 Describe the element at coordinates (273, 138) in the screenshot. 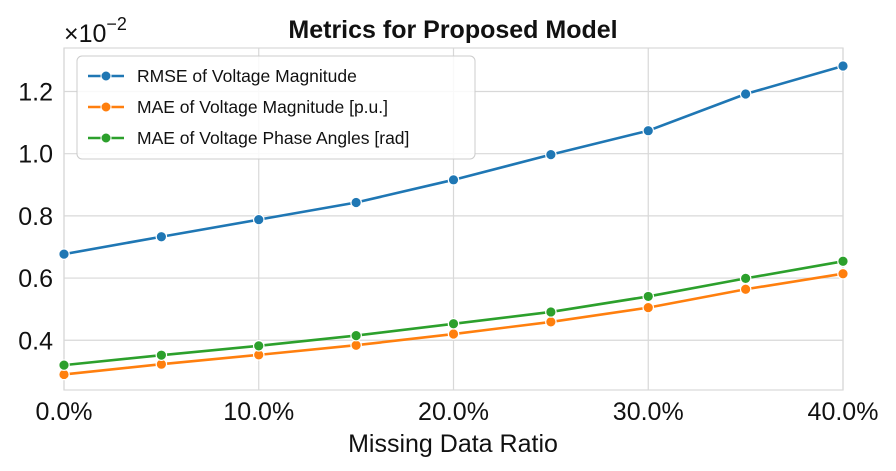

I see `legend-label: MAE of Voltage Phase Angles [rad]` at that location.